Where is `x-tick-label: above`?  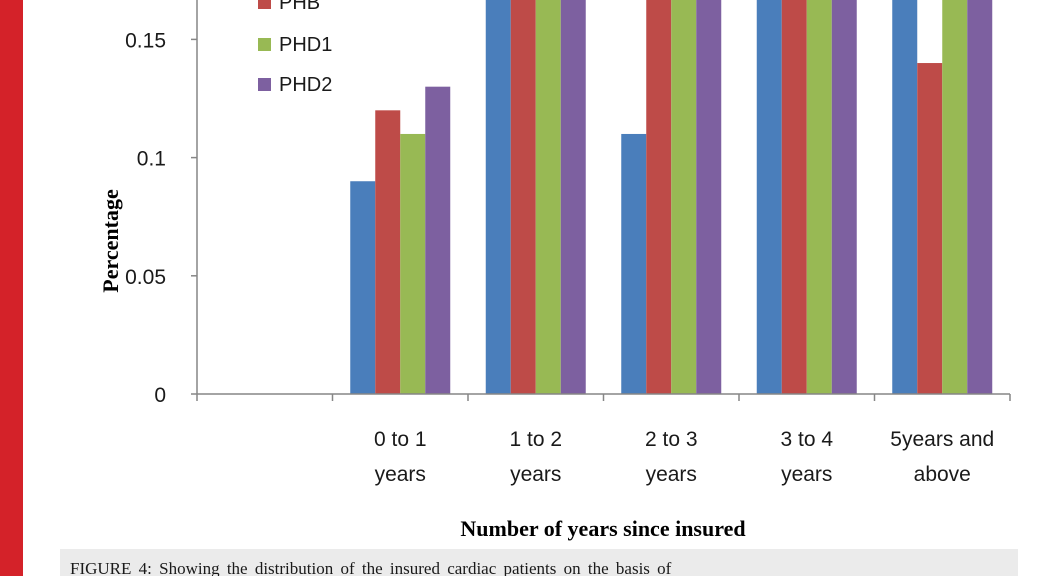
x-tick-label: above is located at coordinates (942, 474).